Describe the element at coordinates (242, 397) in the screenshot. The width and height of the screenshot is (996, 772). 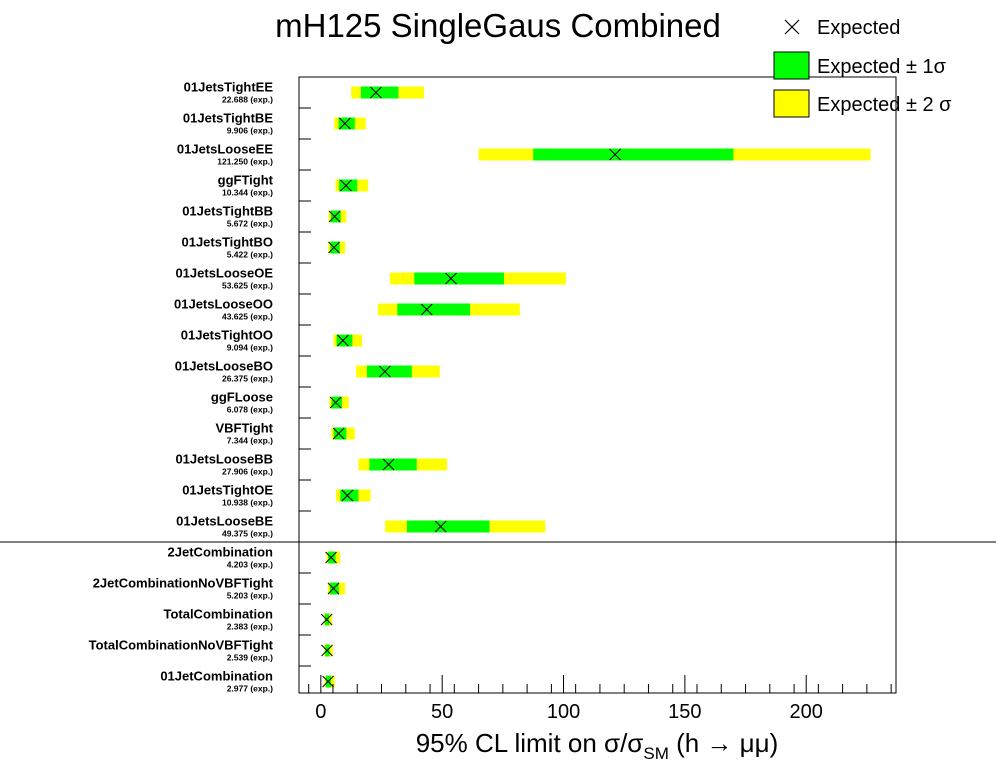
I see `category-label-ggfloose: ggFLoose` at that location.